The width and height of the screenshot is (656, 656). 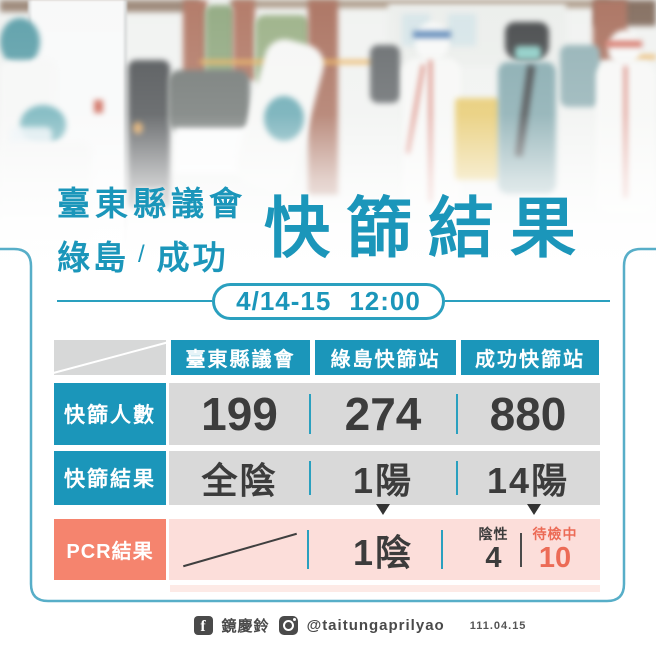 I want to click on table-row-pcr: PCR結果 1陰 陰性 4 待檢中 10, so click(x=327, y=549).